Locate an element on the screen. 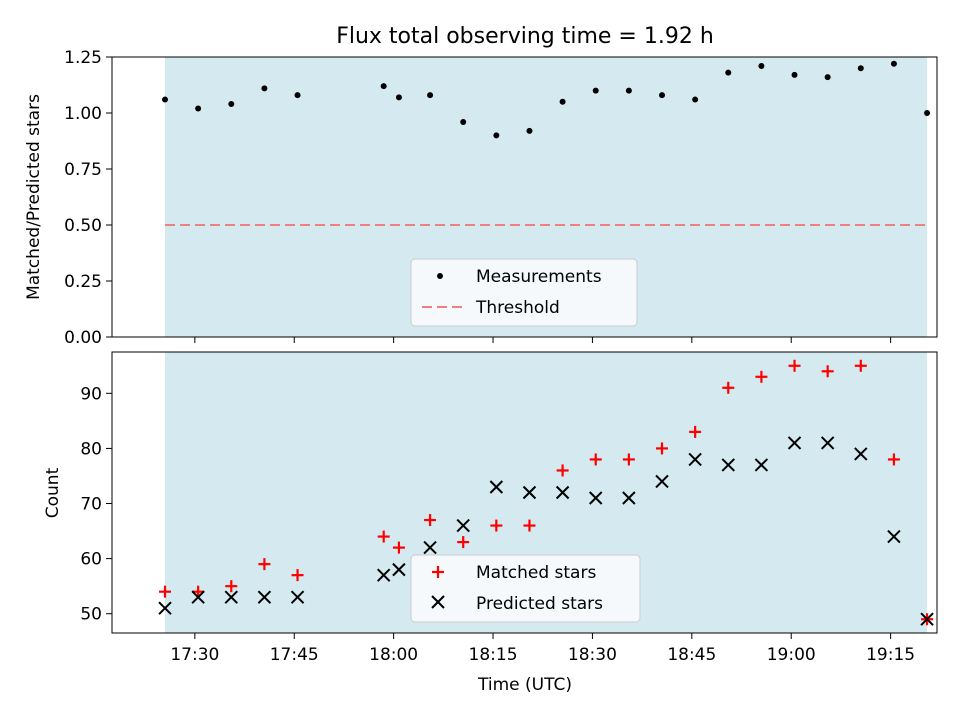 The width and height of the screenshot is (960, 720). bottom-xtick-label: 18:00 is located at coordinates (393, 655).